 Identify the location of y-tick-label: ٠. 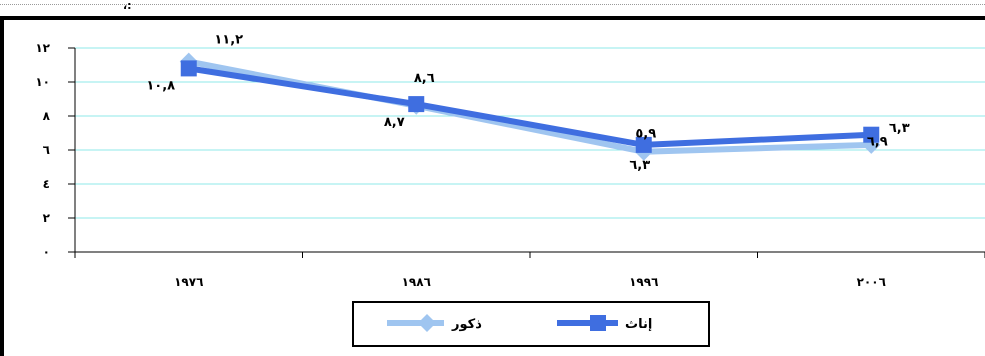
(46, 252).